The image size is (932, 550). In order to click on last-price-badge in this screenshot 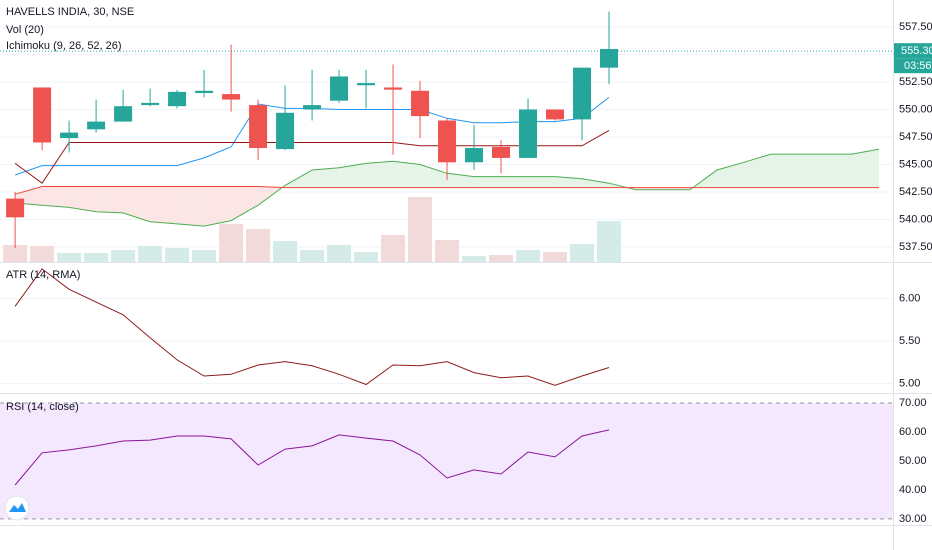, I will do `click(913, 51)`.